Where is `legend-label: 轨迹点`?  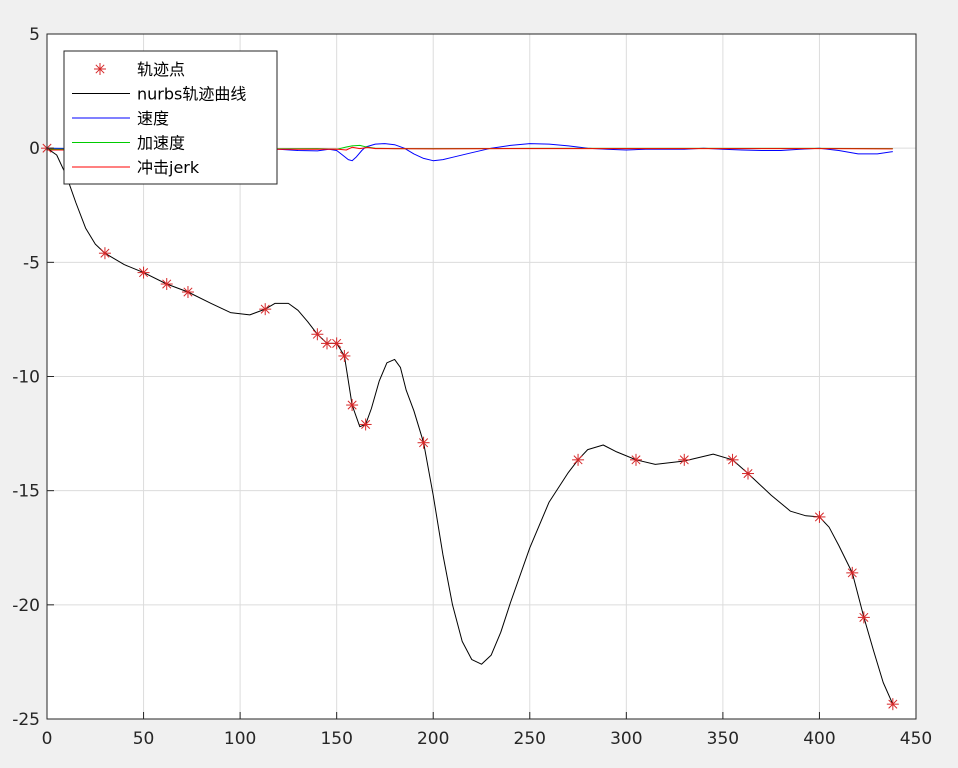
legend-label: 轨迹点 is located at coordinates (161, 69).